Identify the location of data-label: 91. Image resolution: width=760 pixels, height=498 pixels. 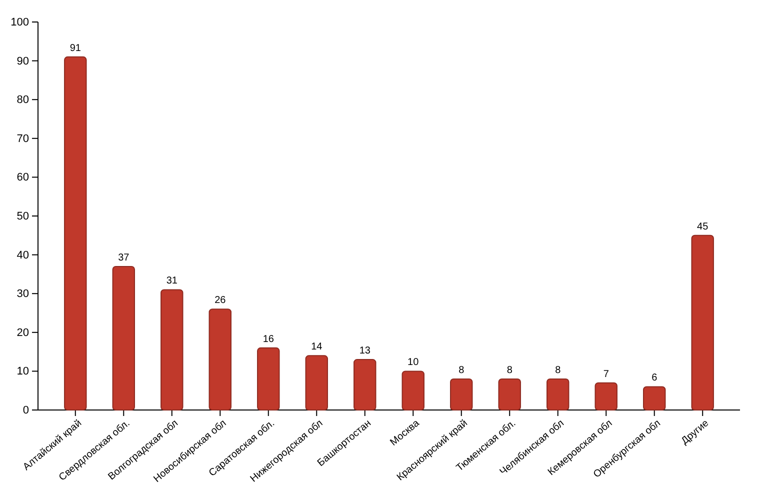
(76, 48).